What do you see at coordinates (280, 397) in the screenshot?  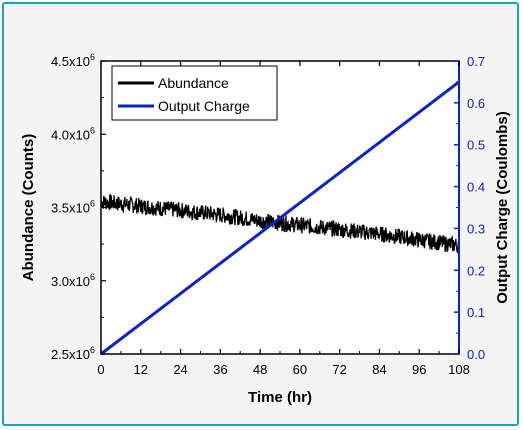 I see `x-axis-title: Time (hr)` at bounding box center [280, 397].